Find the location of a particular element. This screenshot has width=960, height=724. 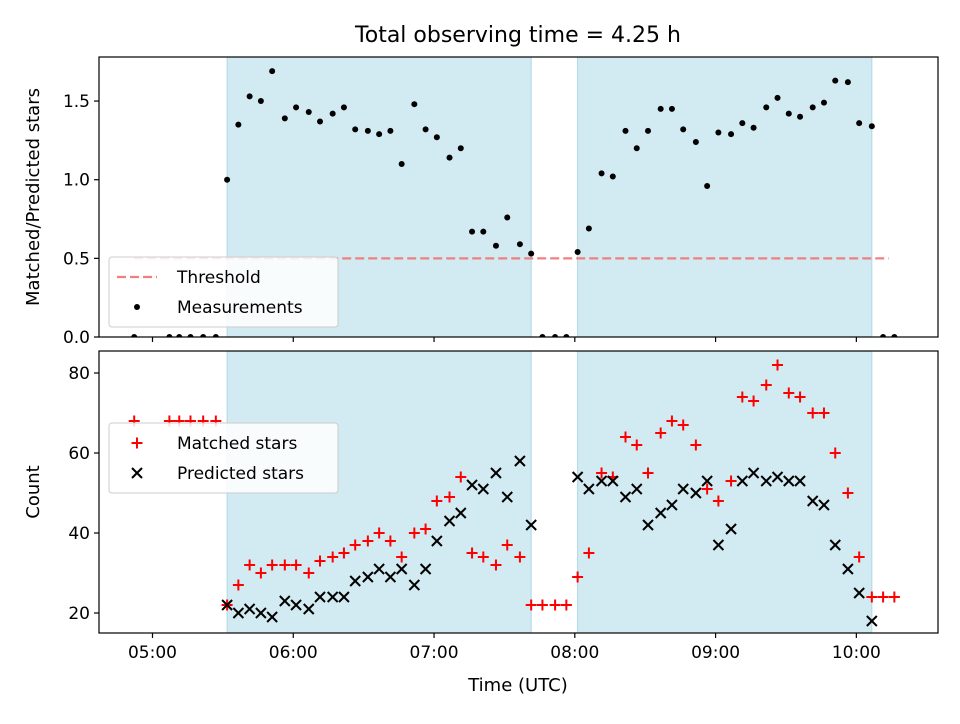

y-tick-label: 1.0 is located at coordinates (76, 181).